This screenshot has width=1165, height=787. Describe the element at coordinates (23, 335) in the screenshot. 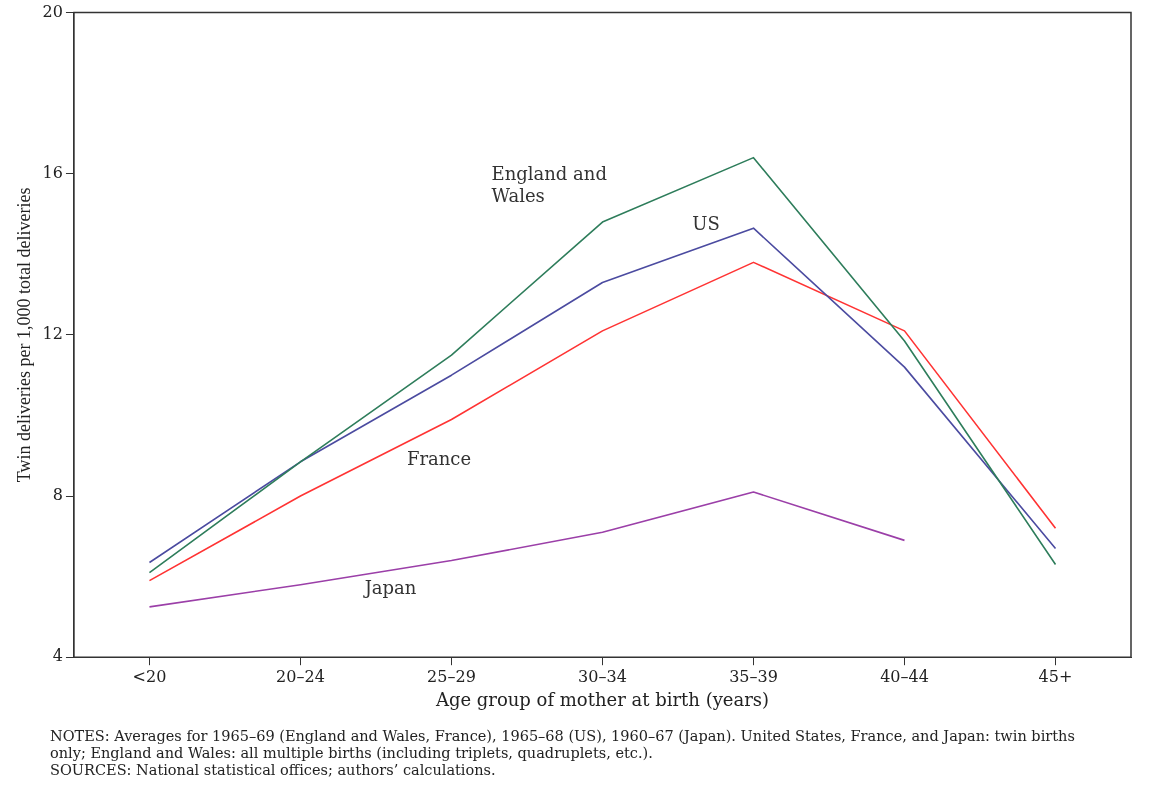

I see `y-axis-title: Twin deliveries per 1,000 total deliveries` at that location.